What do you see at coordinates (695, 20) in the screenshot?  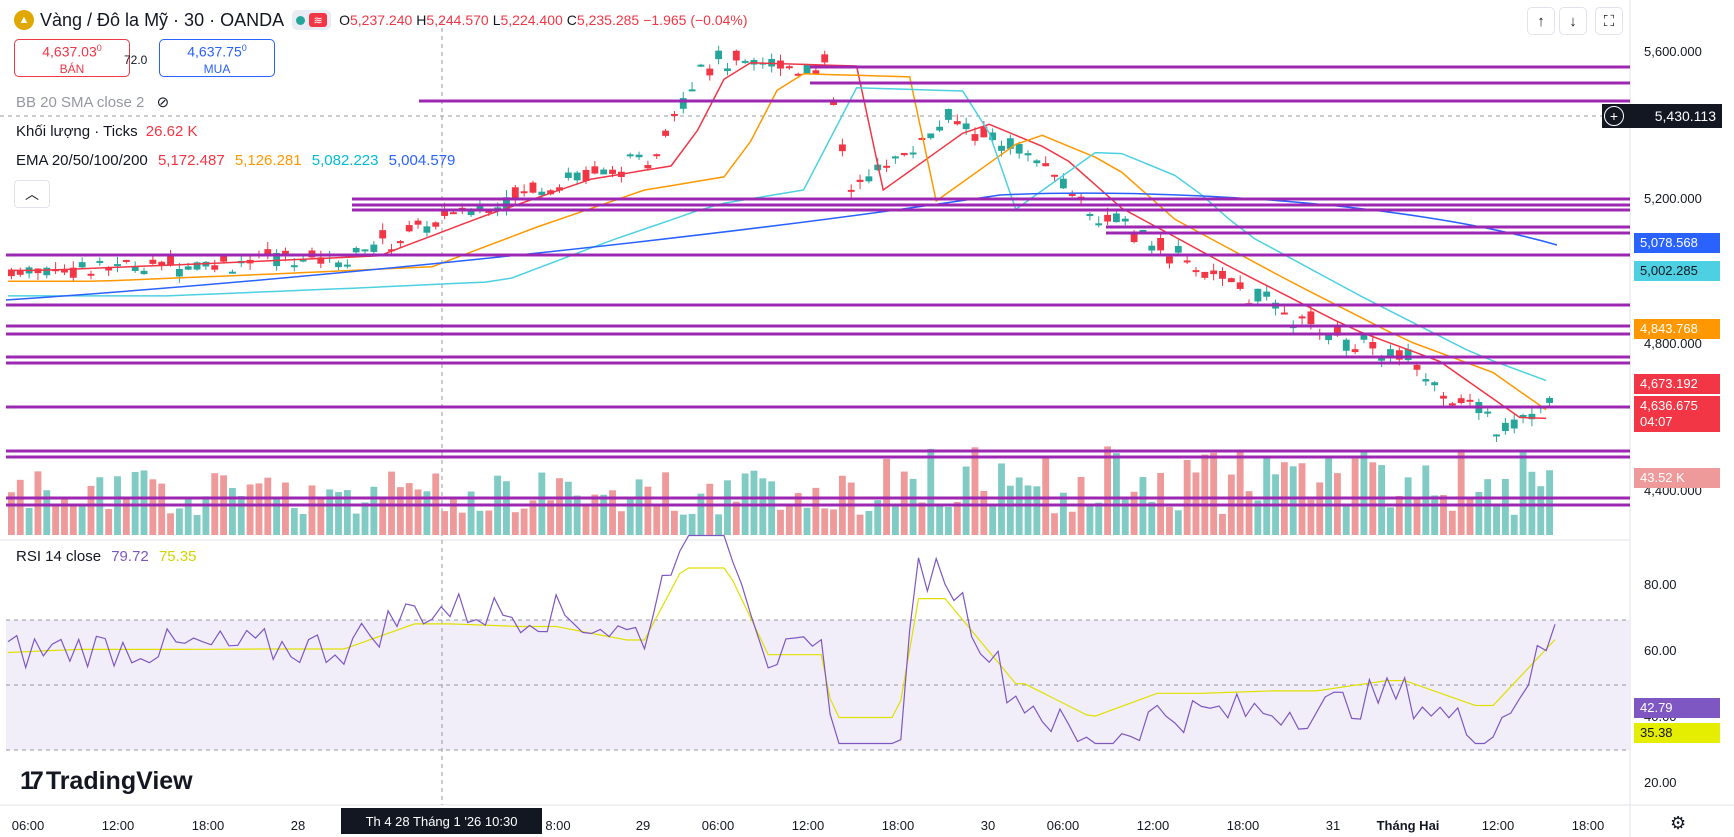 I see `ohlc-change: −1.965 (−0.04%)` at bounding box center [695, 20].